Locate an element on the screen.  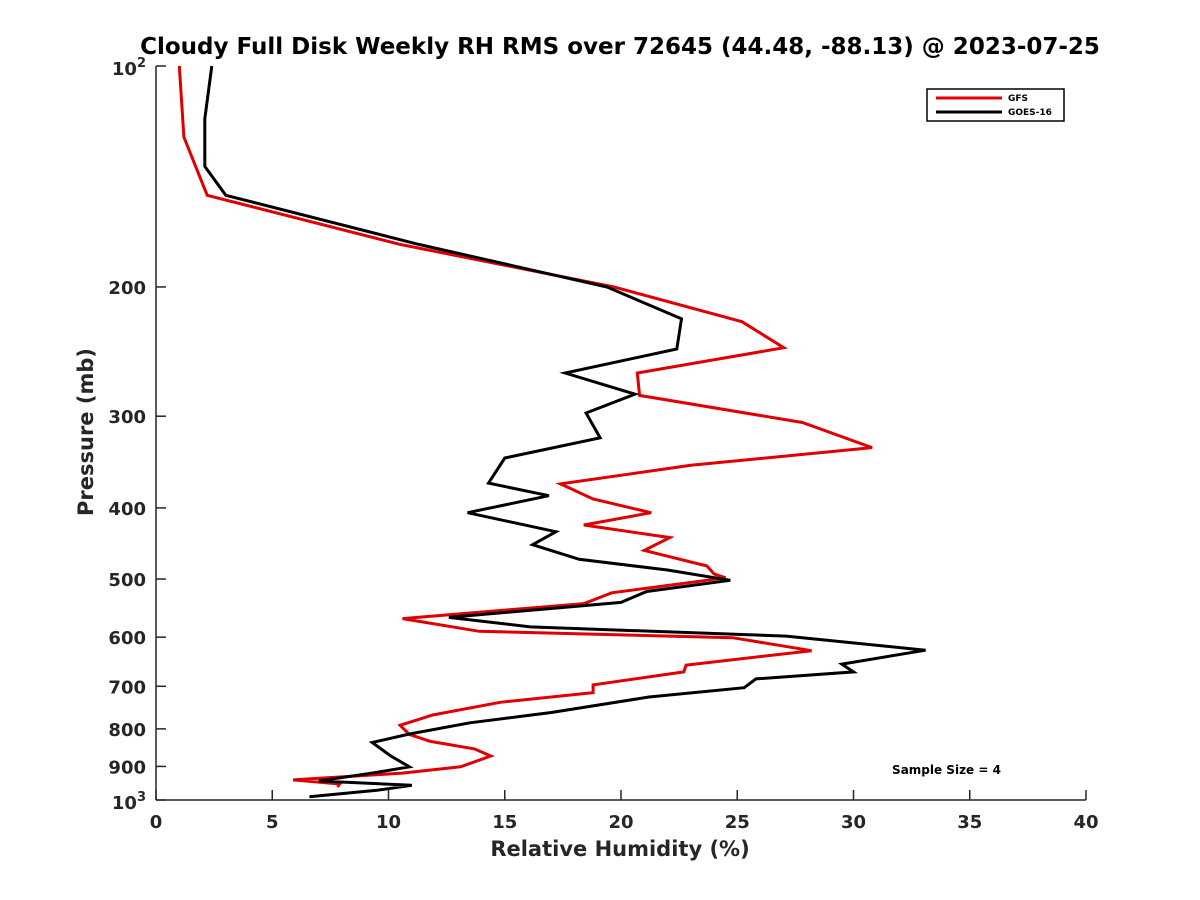
y-tick-label: 300 is located at coordinates (127, 417).